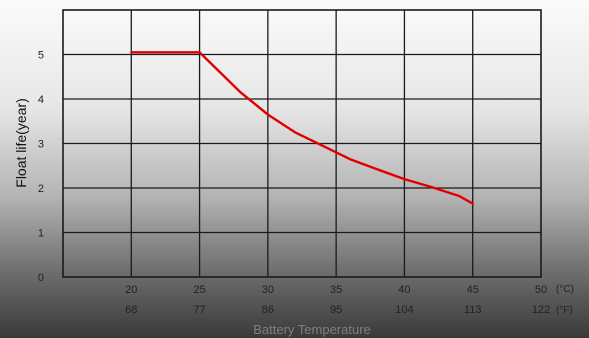 This screenshot has width=589, height=338. I want to click on x-tick-label-fahrenheit: 122, so click(541, 310).